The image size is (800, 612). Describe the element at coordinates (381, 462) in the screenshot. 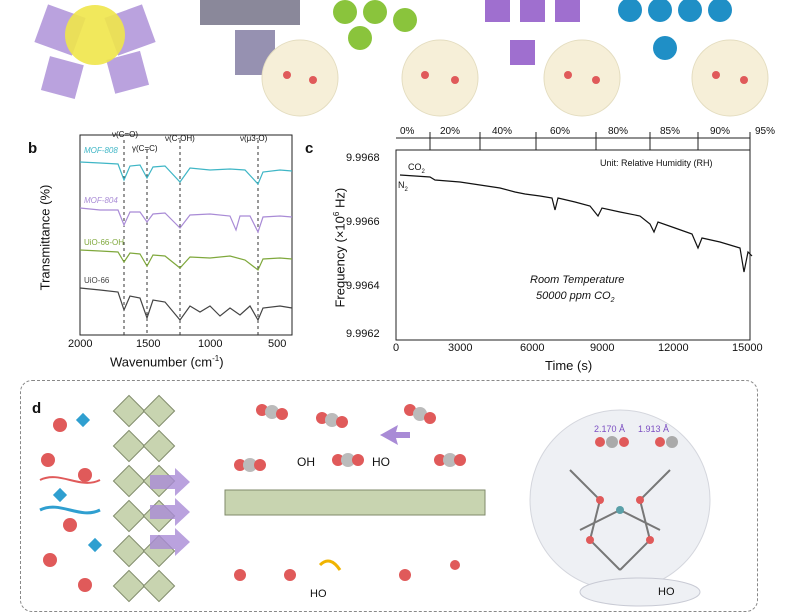

I see `ho-label-right: HO` at that location.